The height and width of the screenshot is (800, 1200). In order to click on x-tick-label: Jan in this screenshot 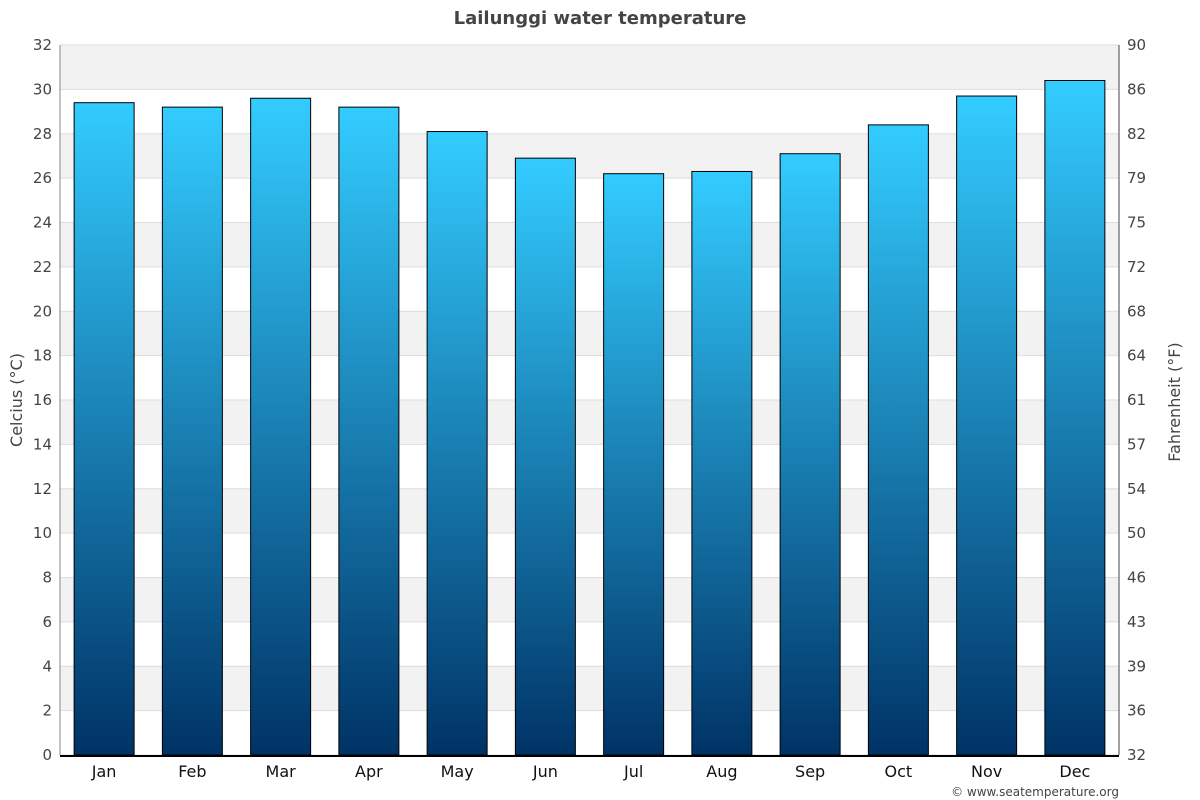, I will do `click(104, 771)`.